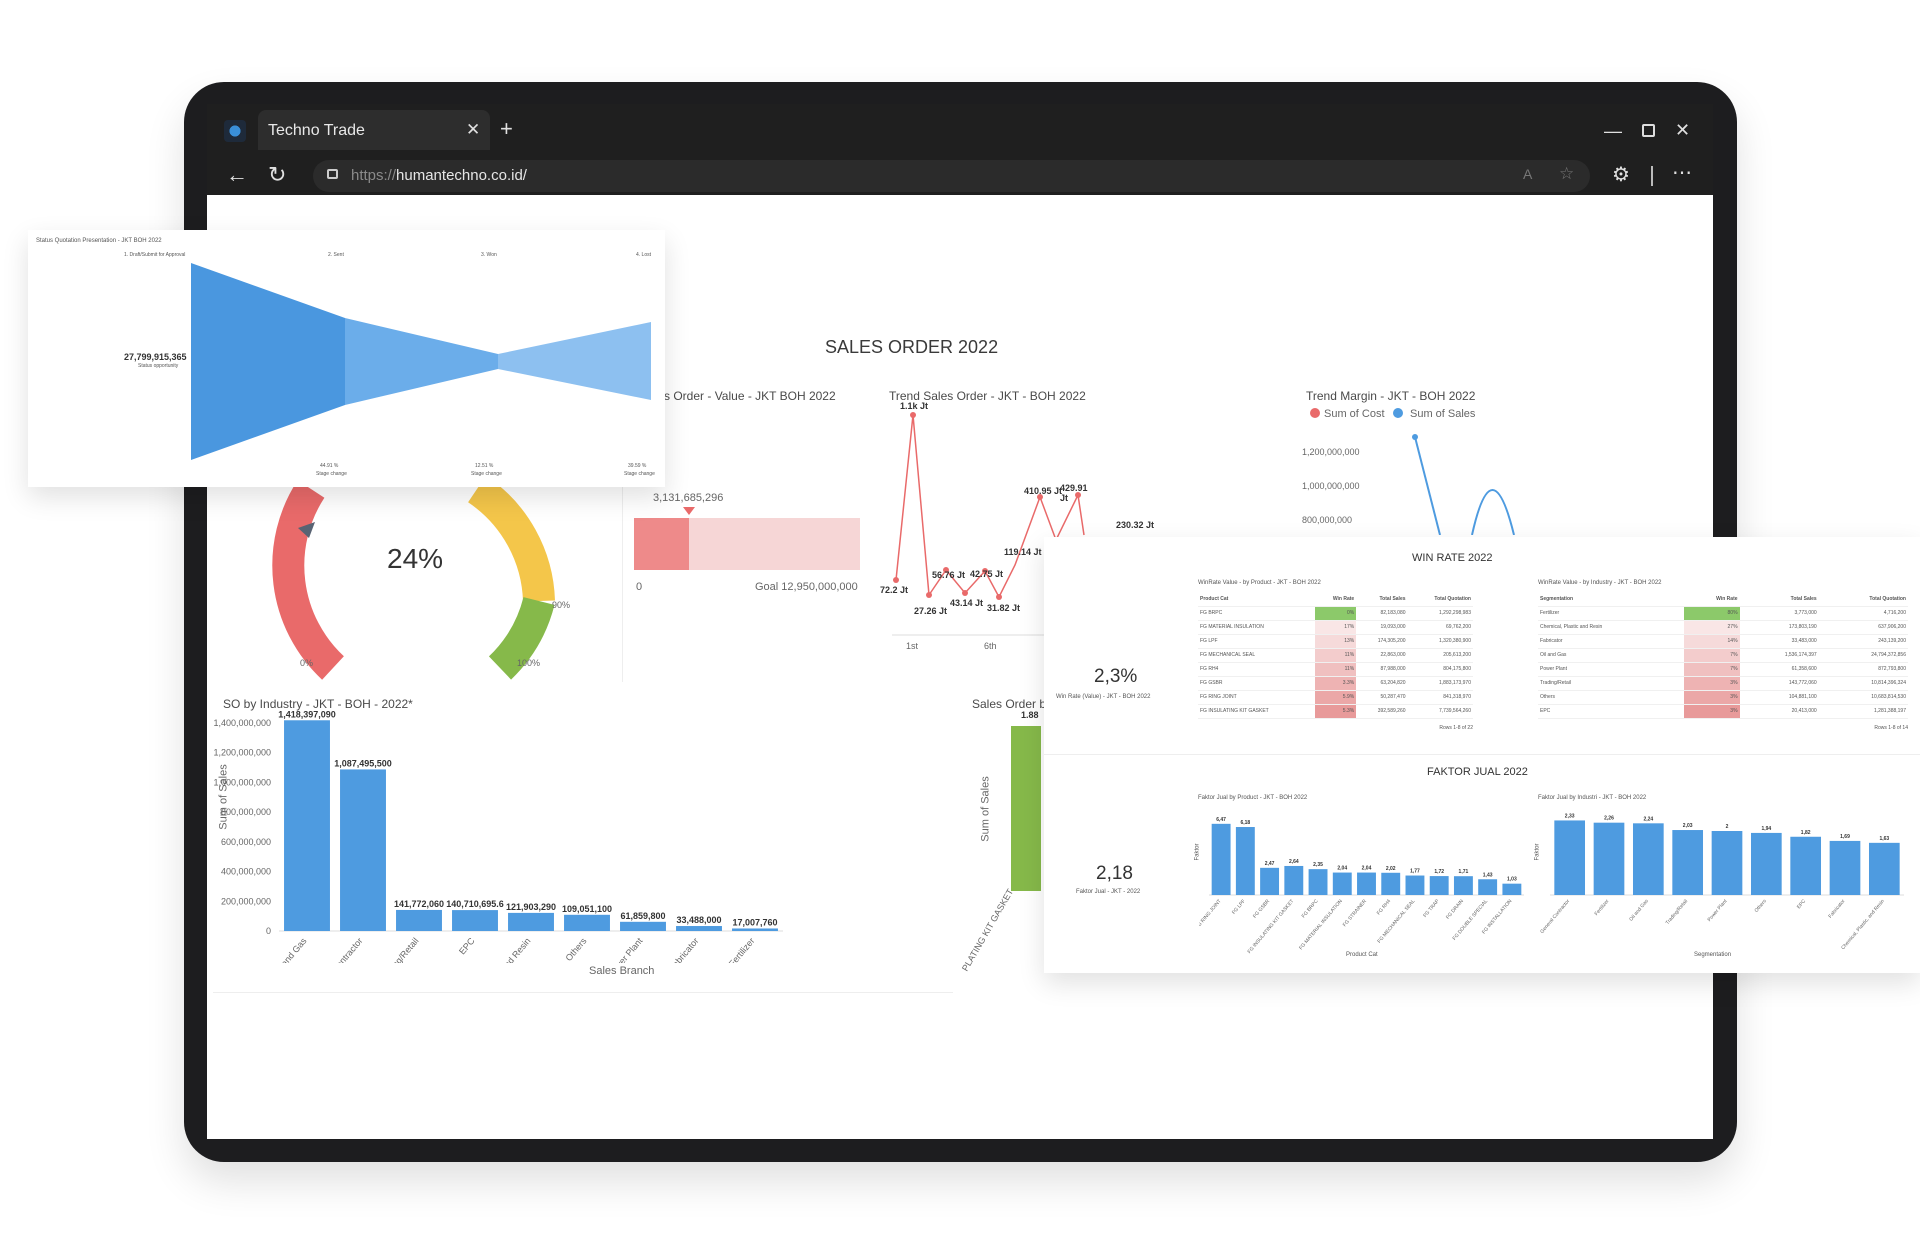 This screenshot has height=1245, width=1920. What do you see at coordinates (521, 638) in the screenshot?
I see `gauge-green-arc` at bounding box center [521, 638].